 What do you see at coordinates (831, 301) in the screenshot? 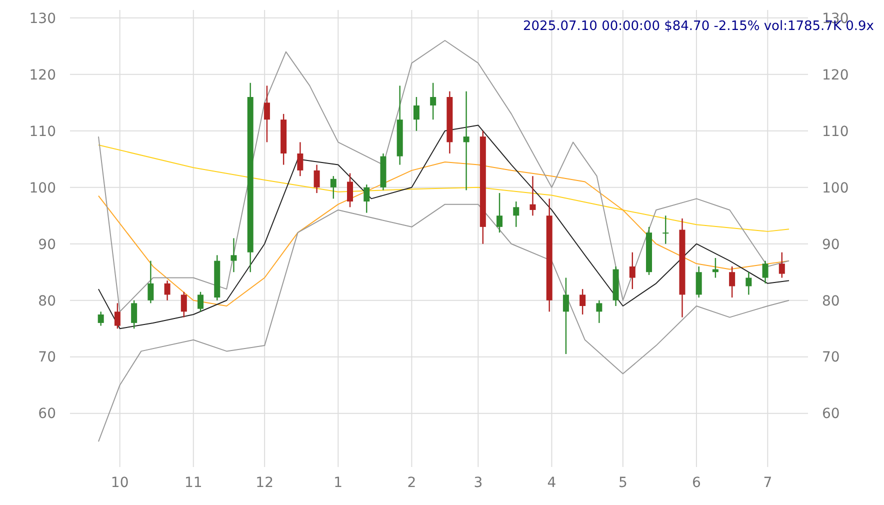
I see `y2-tick-label: 80` at bounding box center [831, 301].